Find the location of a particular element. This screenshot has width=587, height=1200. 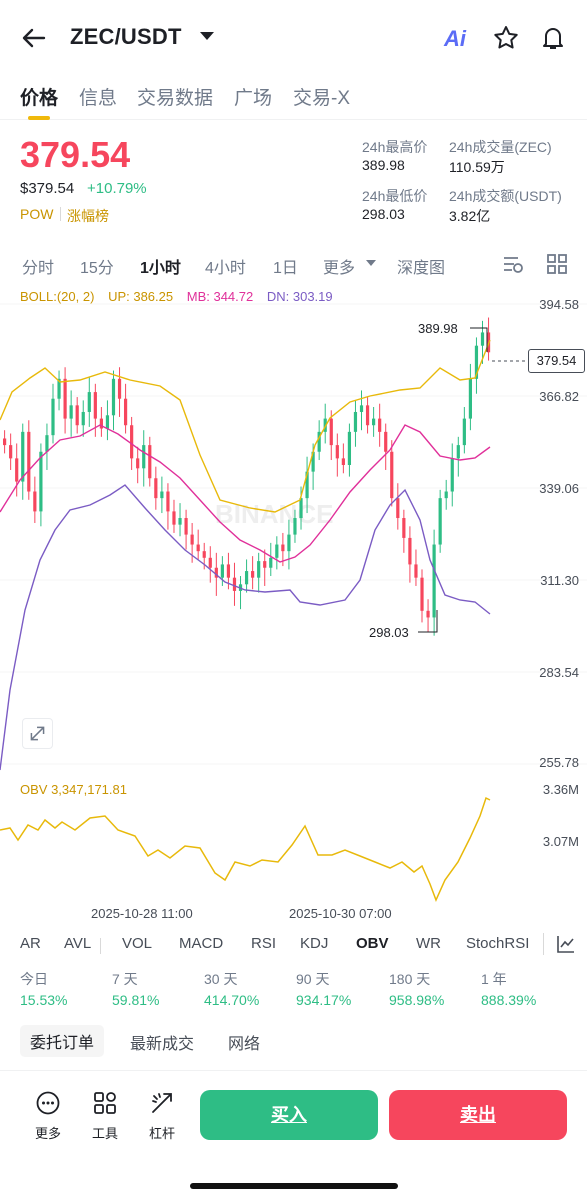

indicator-settings-icon is located at coordinates (513, 264).